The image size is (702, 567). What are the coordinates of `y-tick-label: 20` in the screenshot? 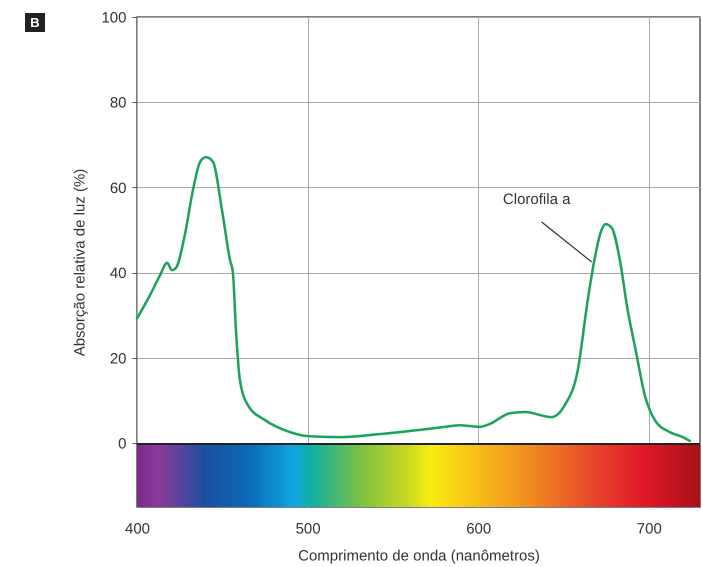 It's located at (118, 359).